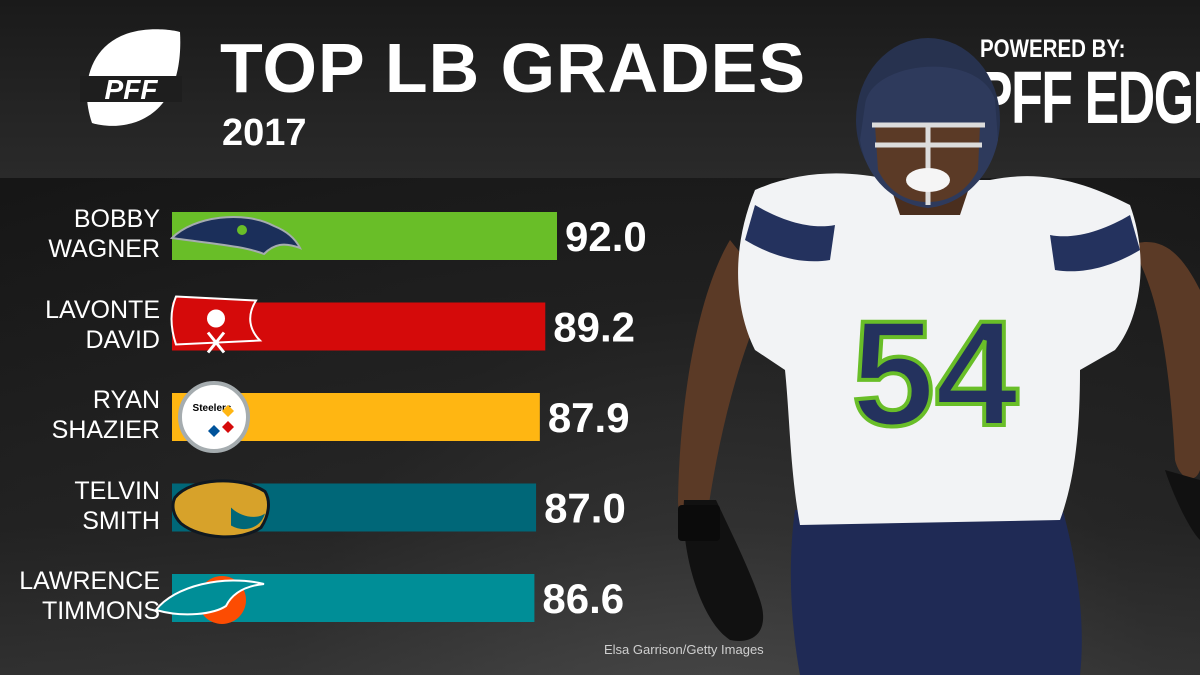 The height and width of the screenshot is (675, 1200). Describe the element at coordinates (242, 230) in the screenshot. I see `seahawks-eye` at that location.